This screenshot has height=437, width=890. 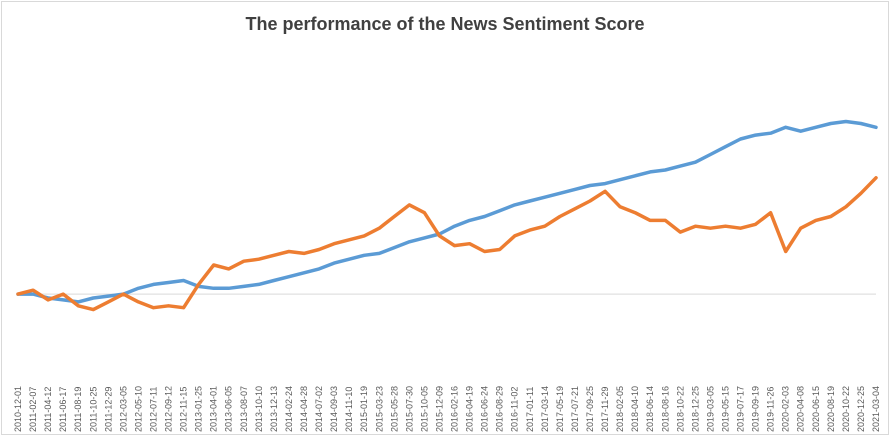 What do you see at coordinates (93, 409) in the screenshot?
I see `x-tick-label: 2011-10-25` at bounding box center [93, 409].